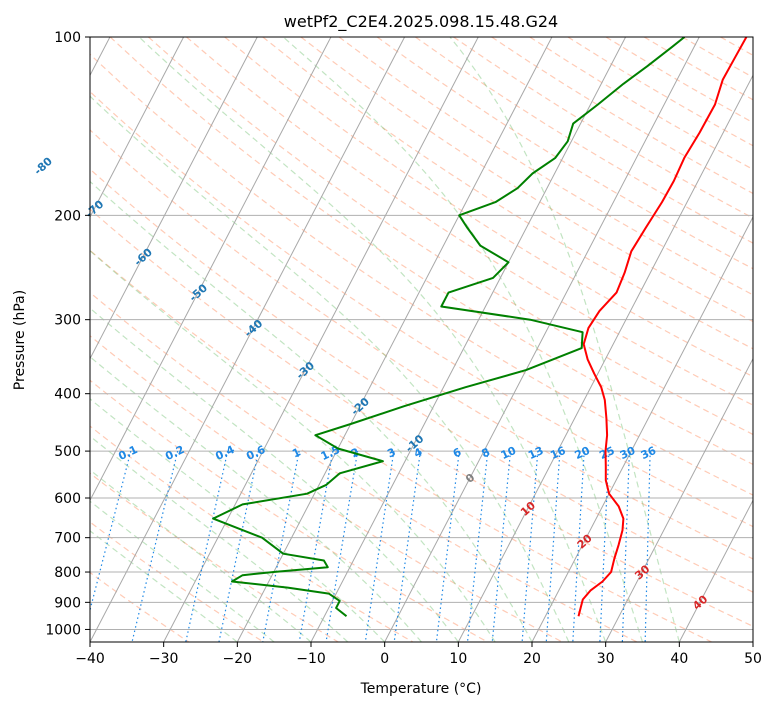 This screenshot has width=775, height=708. I want to click on y-axis-label: Pressure (hPa), so click(20, 340).